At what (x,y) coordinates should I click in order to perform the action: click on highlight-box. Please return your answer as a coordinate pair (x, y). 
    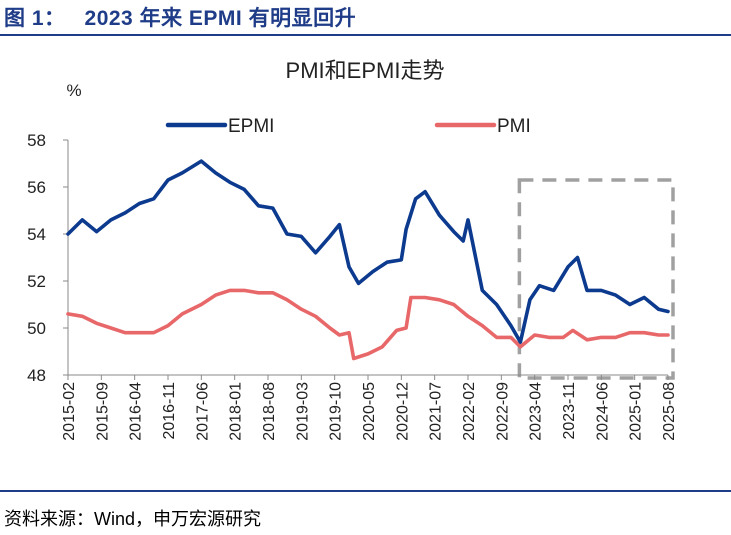
    Looking at the image, I should click on (596, 279).